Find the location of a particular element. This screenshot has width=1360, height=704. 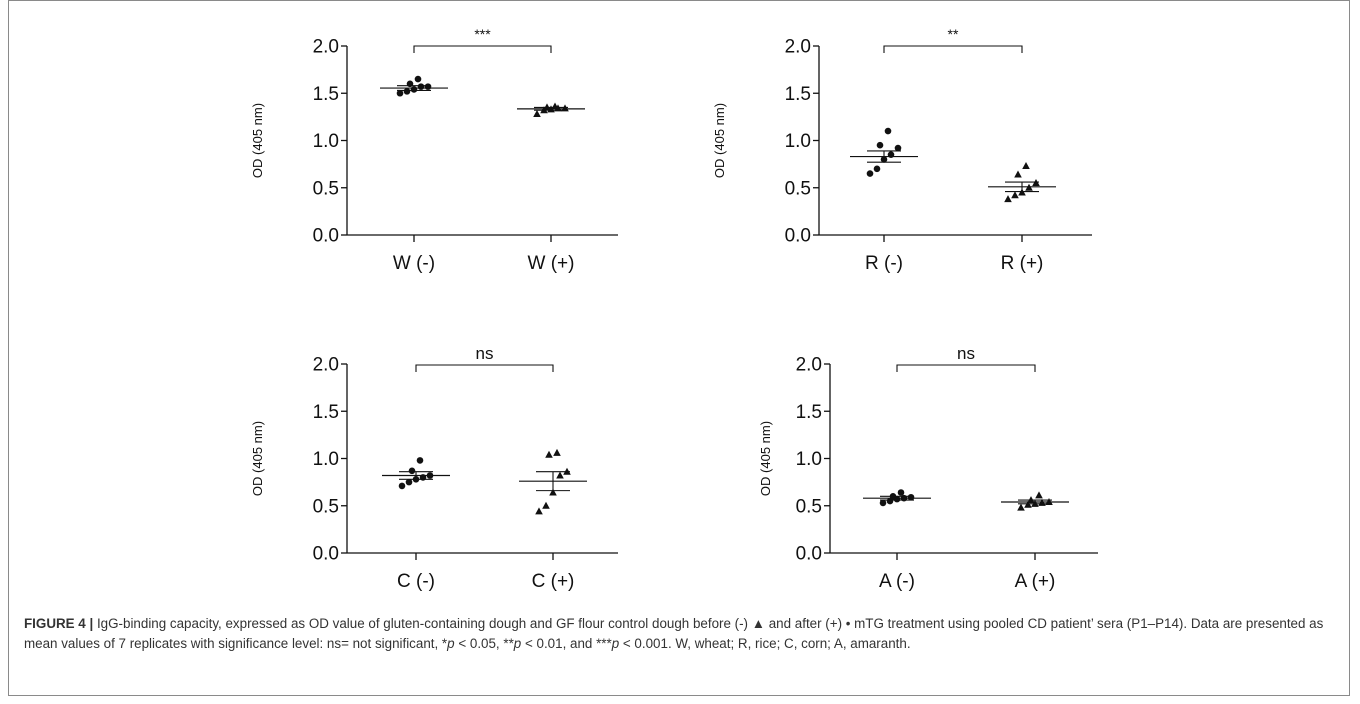

caption-p-2: p is located at coordinates (517, 643).